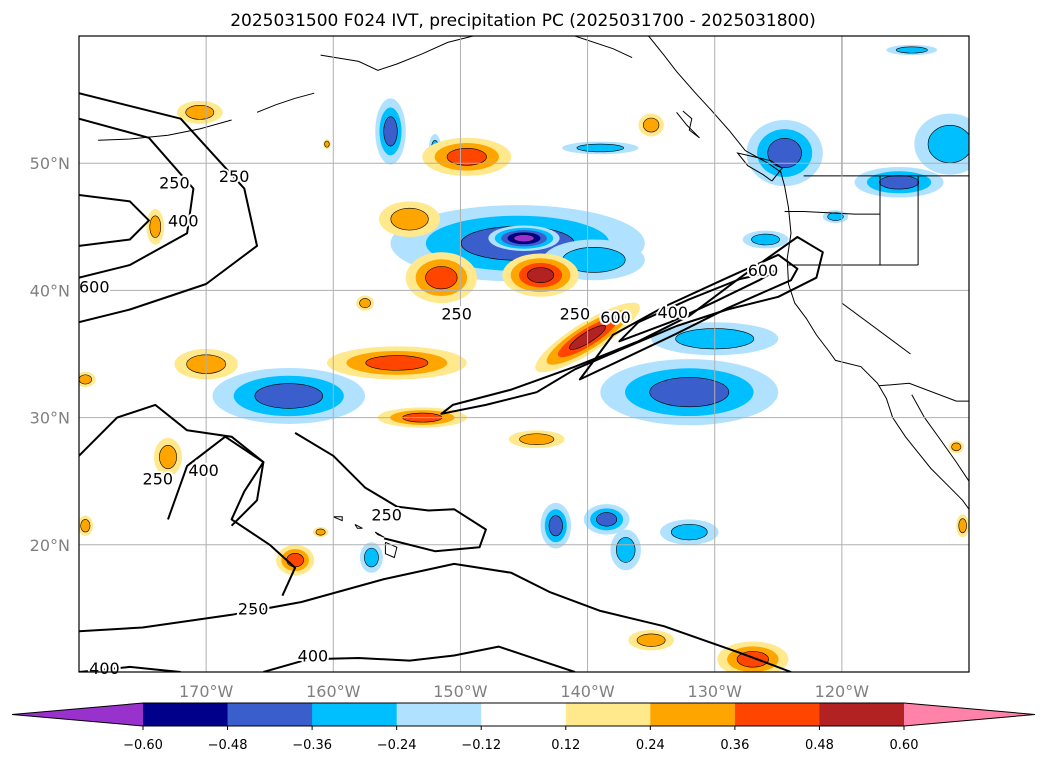  What do you see at coordinates (587, 691) in the screenshot?
I see `lon-tick-label: 140°W` at bounding box center [587, 691].